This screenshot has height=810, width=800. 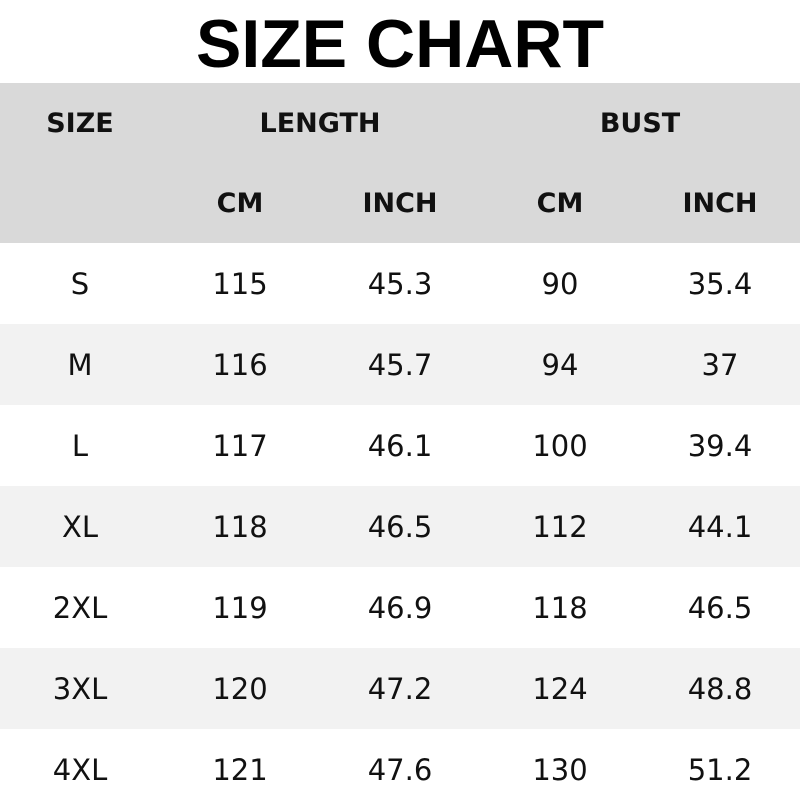 What do you see at coordinates (240, 203) in the screenshot?
I see `header-length-cm: CM` at bounding box center [240, 203].